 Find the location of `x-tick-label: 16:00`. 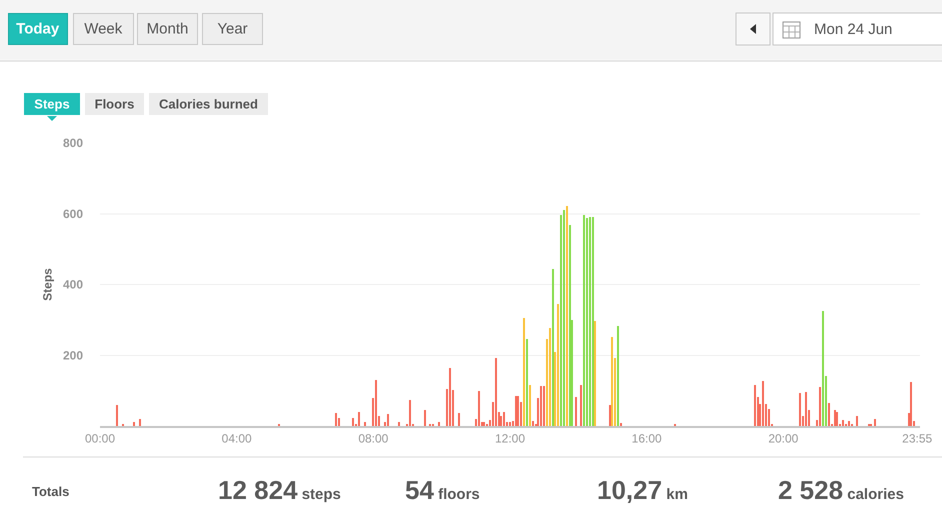

x-tick-label: 16:00 is located at coordinates (647, 438).